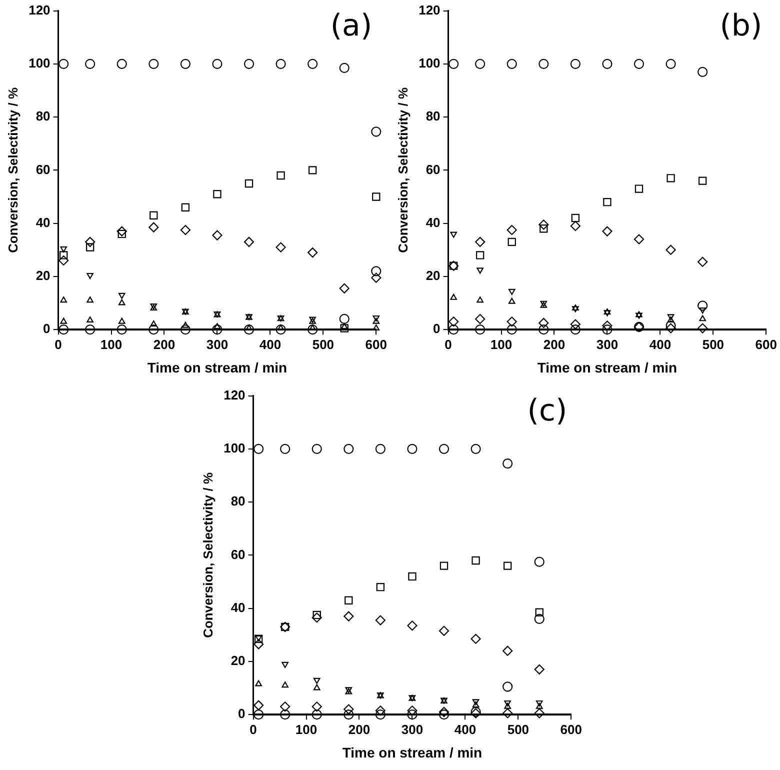 Image resolution: width=780 pixels, height=770 pixels. I want to click on y-tick-label: 120, so click(429, 10).